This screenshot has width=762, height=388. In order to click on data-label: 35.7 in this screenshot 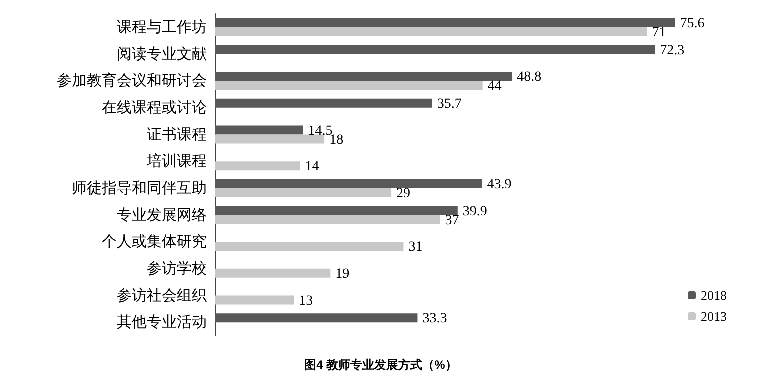, I will do `click(449, 104)`.